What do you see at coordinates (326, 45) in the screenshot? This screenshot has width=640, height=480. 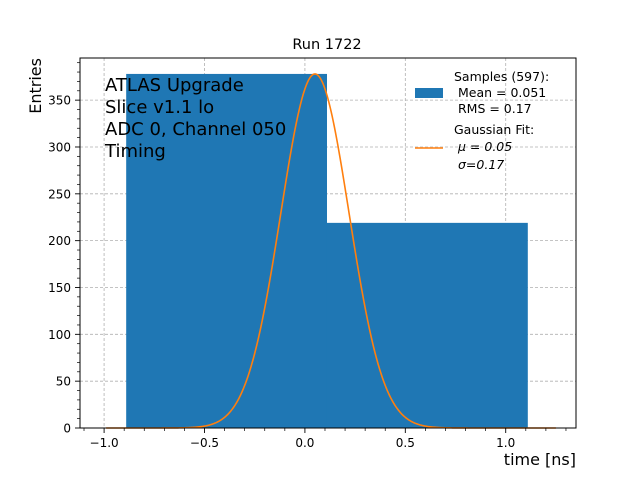 I see `chart-title: Run 1722` at bounding box center [326, 45].